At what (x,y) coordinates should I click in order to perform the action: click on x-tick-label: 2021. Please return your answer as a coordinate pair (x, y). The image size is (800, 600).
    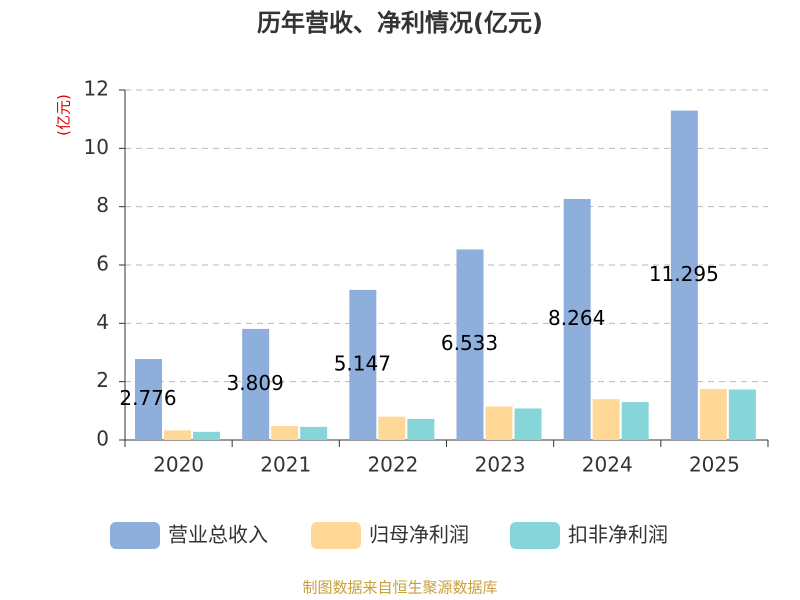
    Looking at the image, I should click on (285, 465).